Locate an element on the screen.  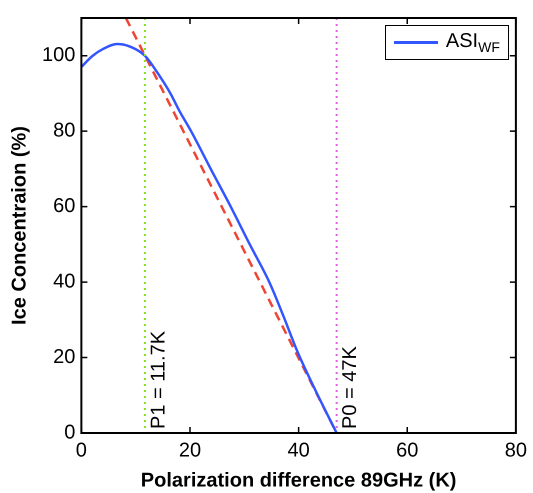
ref-line-label: P0 = 47K is located at coordinates (350, 387).